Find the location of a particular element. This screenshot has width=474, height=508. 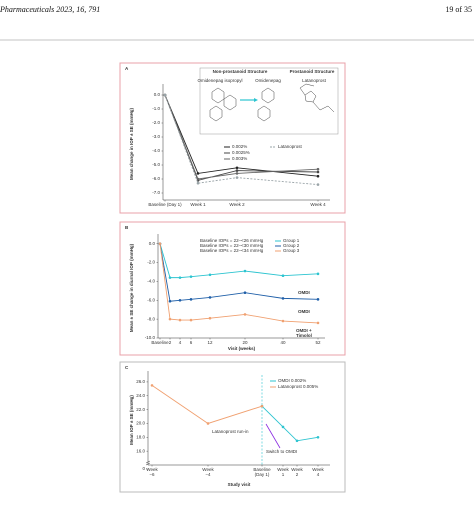

inset-heading: Prostanoid Structure is located at coordinates (312, 71).